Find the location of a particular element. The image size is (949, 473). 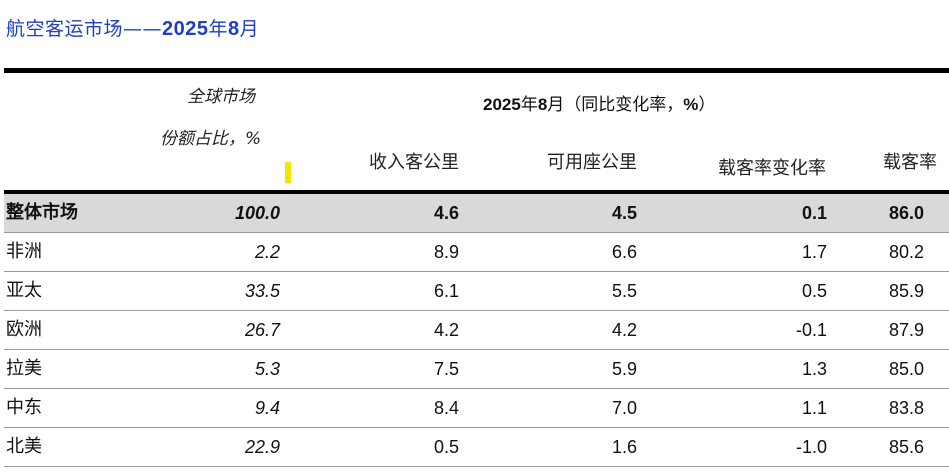

region-name: 非洲 is located at coordinates (24, 251).